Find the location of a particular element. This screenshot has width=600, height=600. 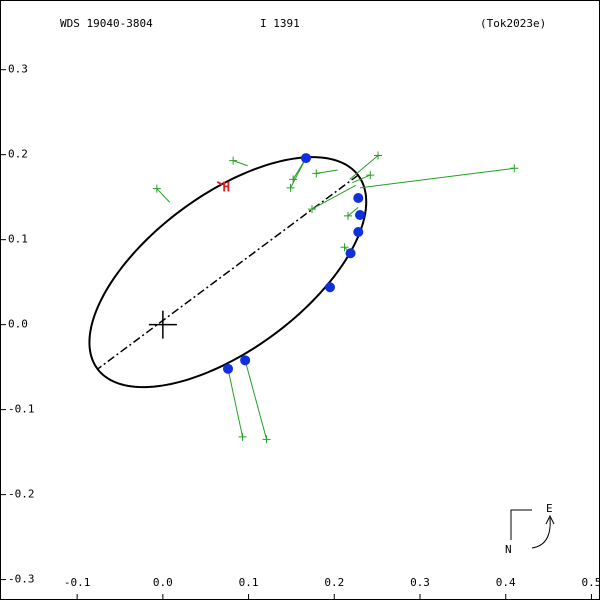

compass-east: E is located at coordinates (549, 508).